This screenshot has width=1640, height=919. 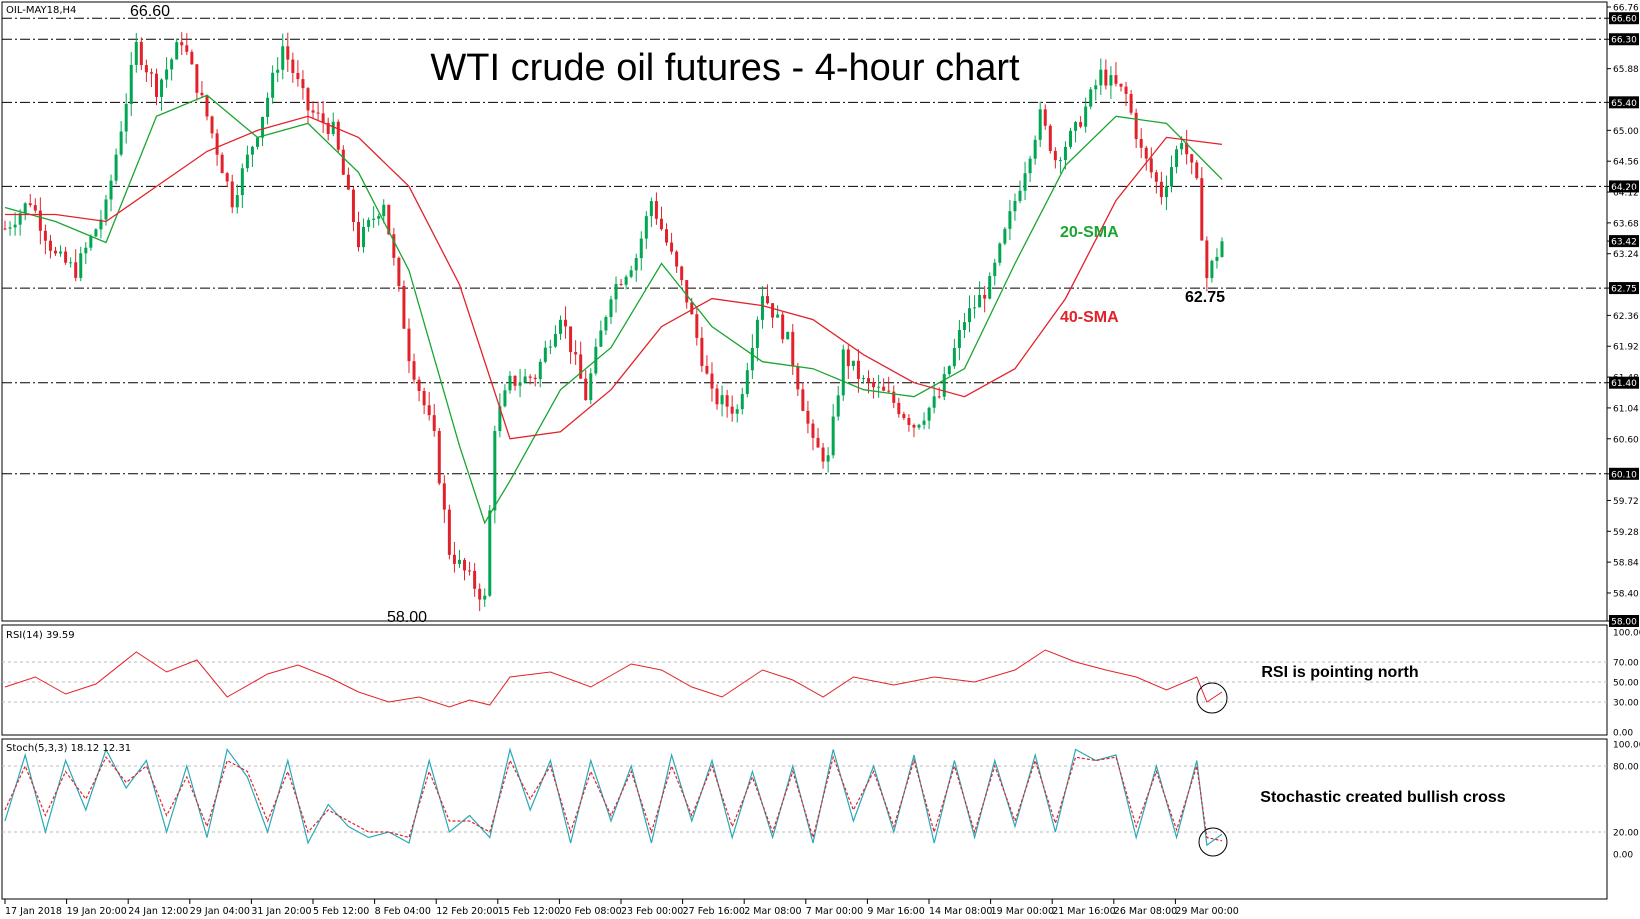 What do you see at coordinates (1089, 317) in the screenshot?
I see `label-40-sma: 40-SMA` at bounding box center [1089, 317].